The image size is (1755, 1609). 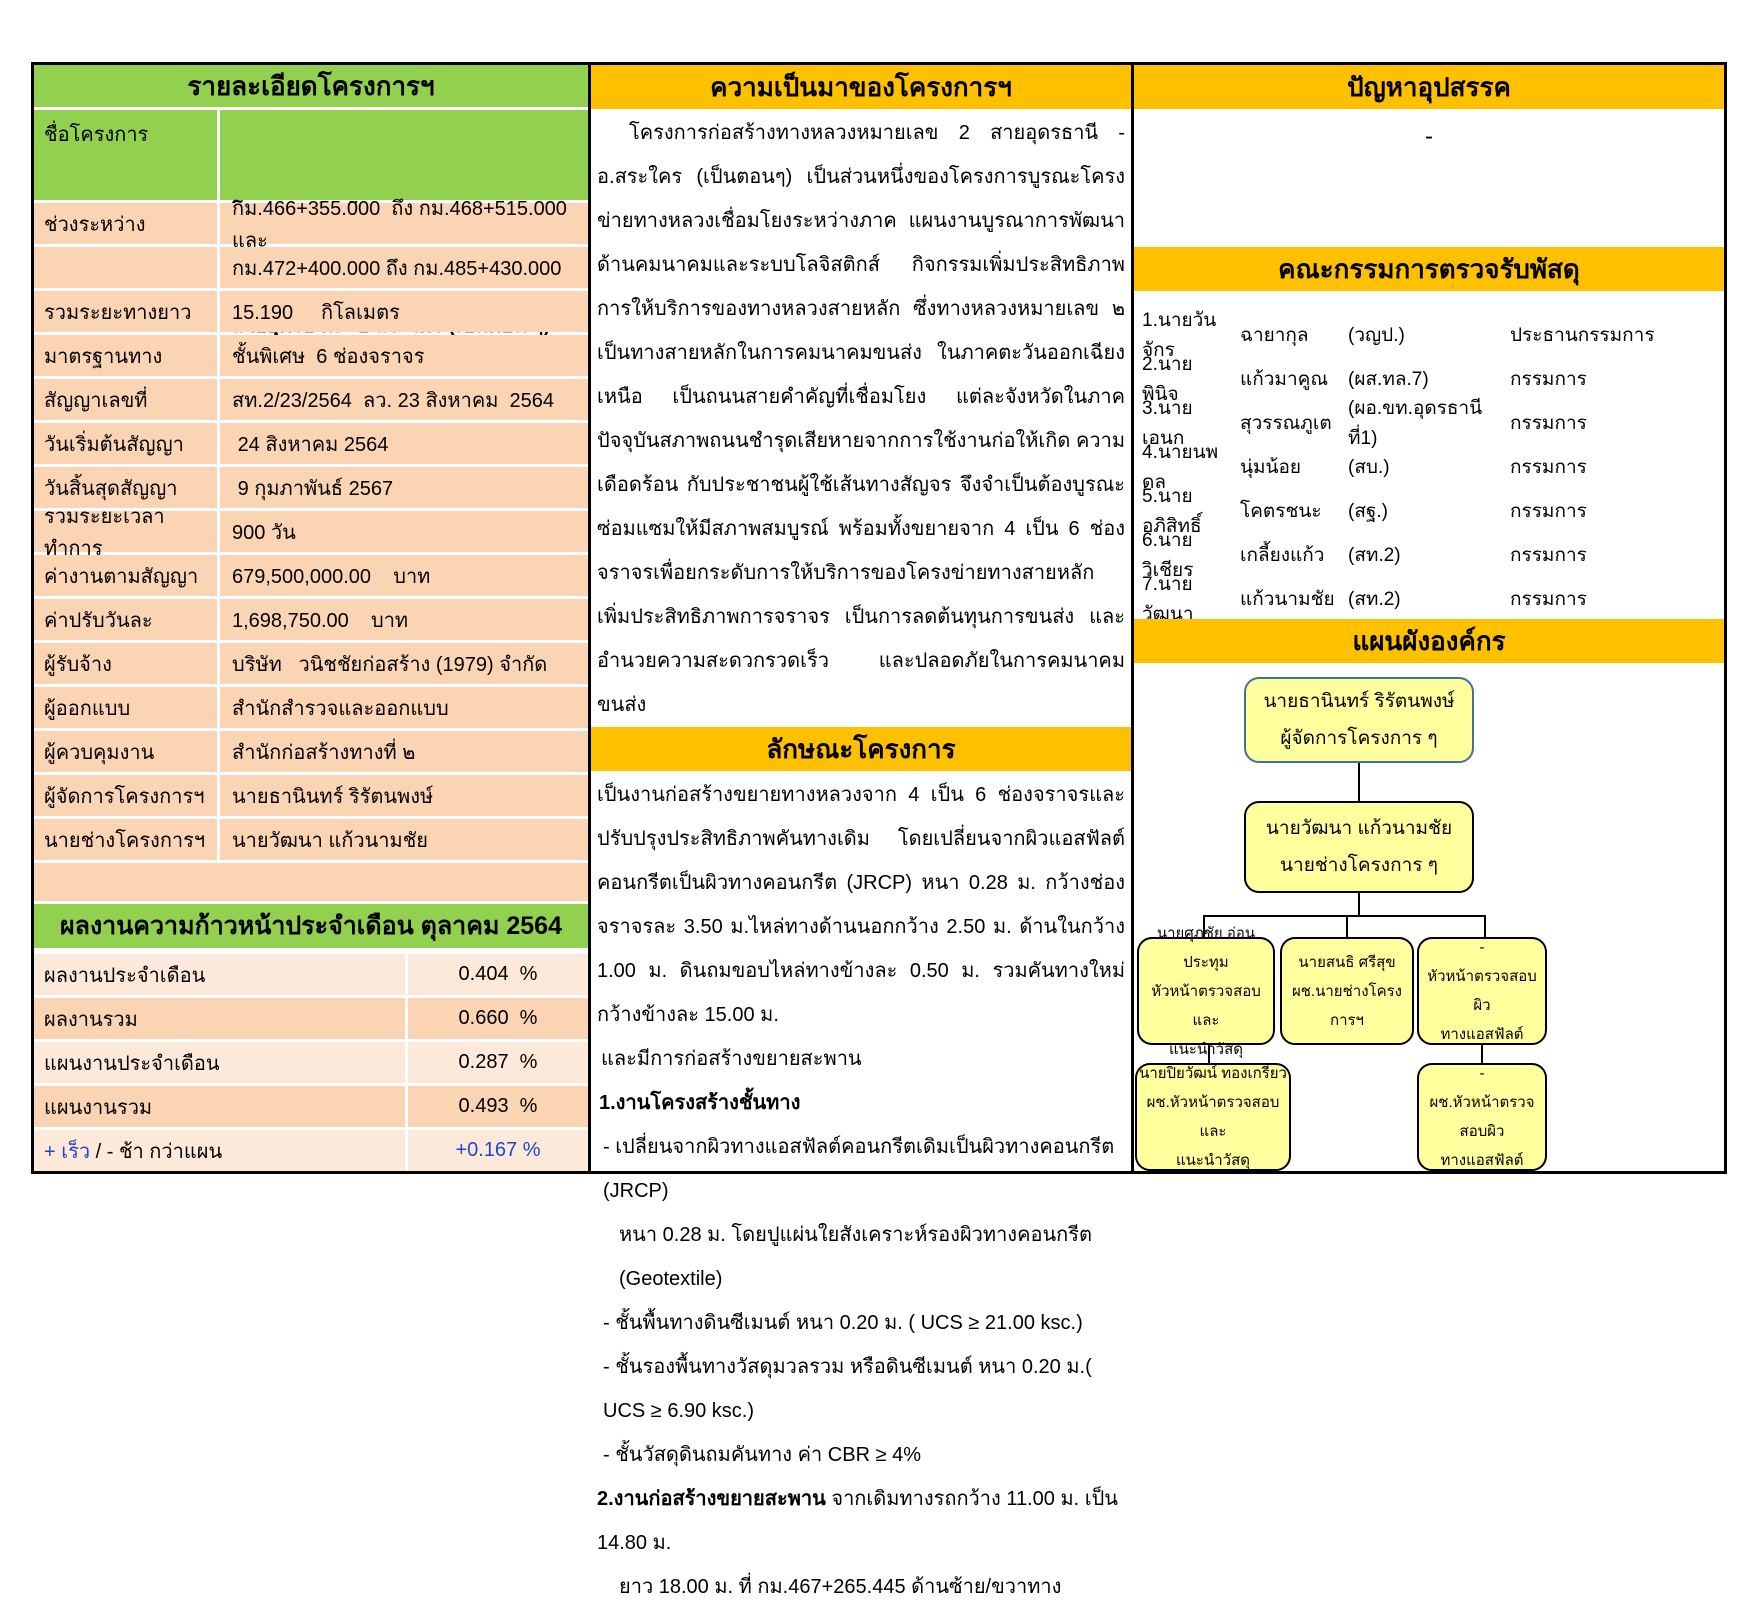 What do you see at coordinates (1429, 641) in the screenshot?
I see `org-chart-title: แผนผังองค์กร` at bounding box center [1429, 641].